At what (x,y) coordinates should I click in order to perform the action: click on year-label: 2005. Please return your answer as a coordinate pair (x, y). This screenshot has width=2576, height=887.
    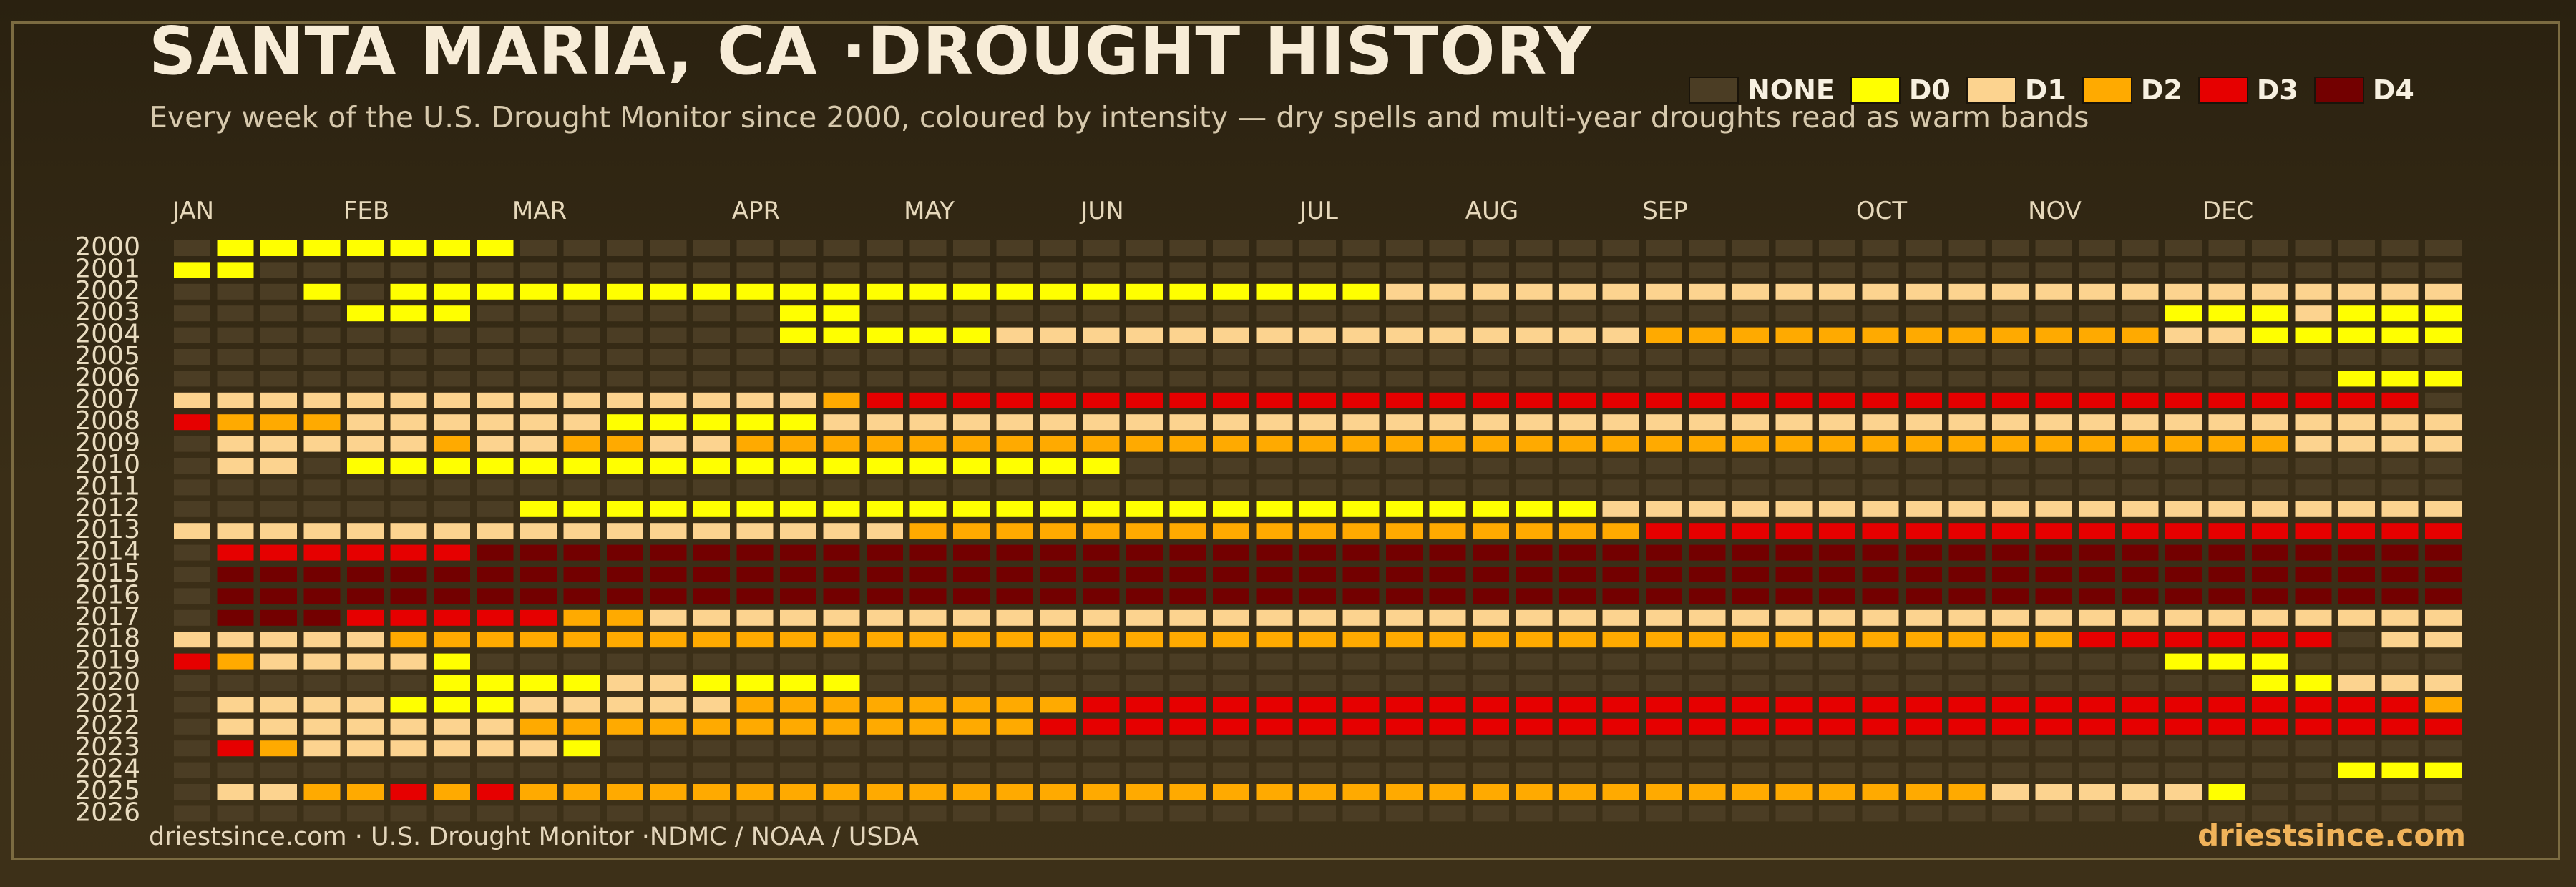
    Looking at the image, I should click on (107, 356).